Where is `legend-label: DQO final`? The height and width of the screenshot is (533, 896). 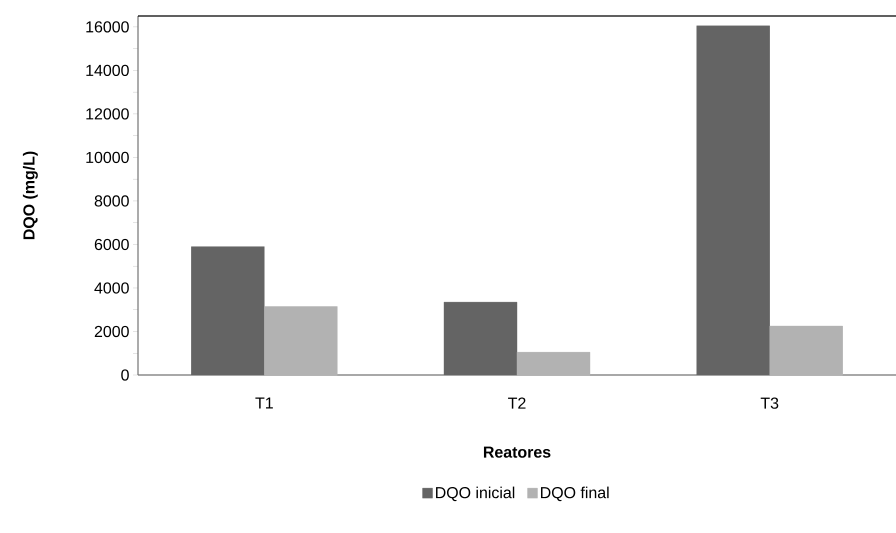
legend-label: DQO final is located at coordinates (575, 494).